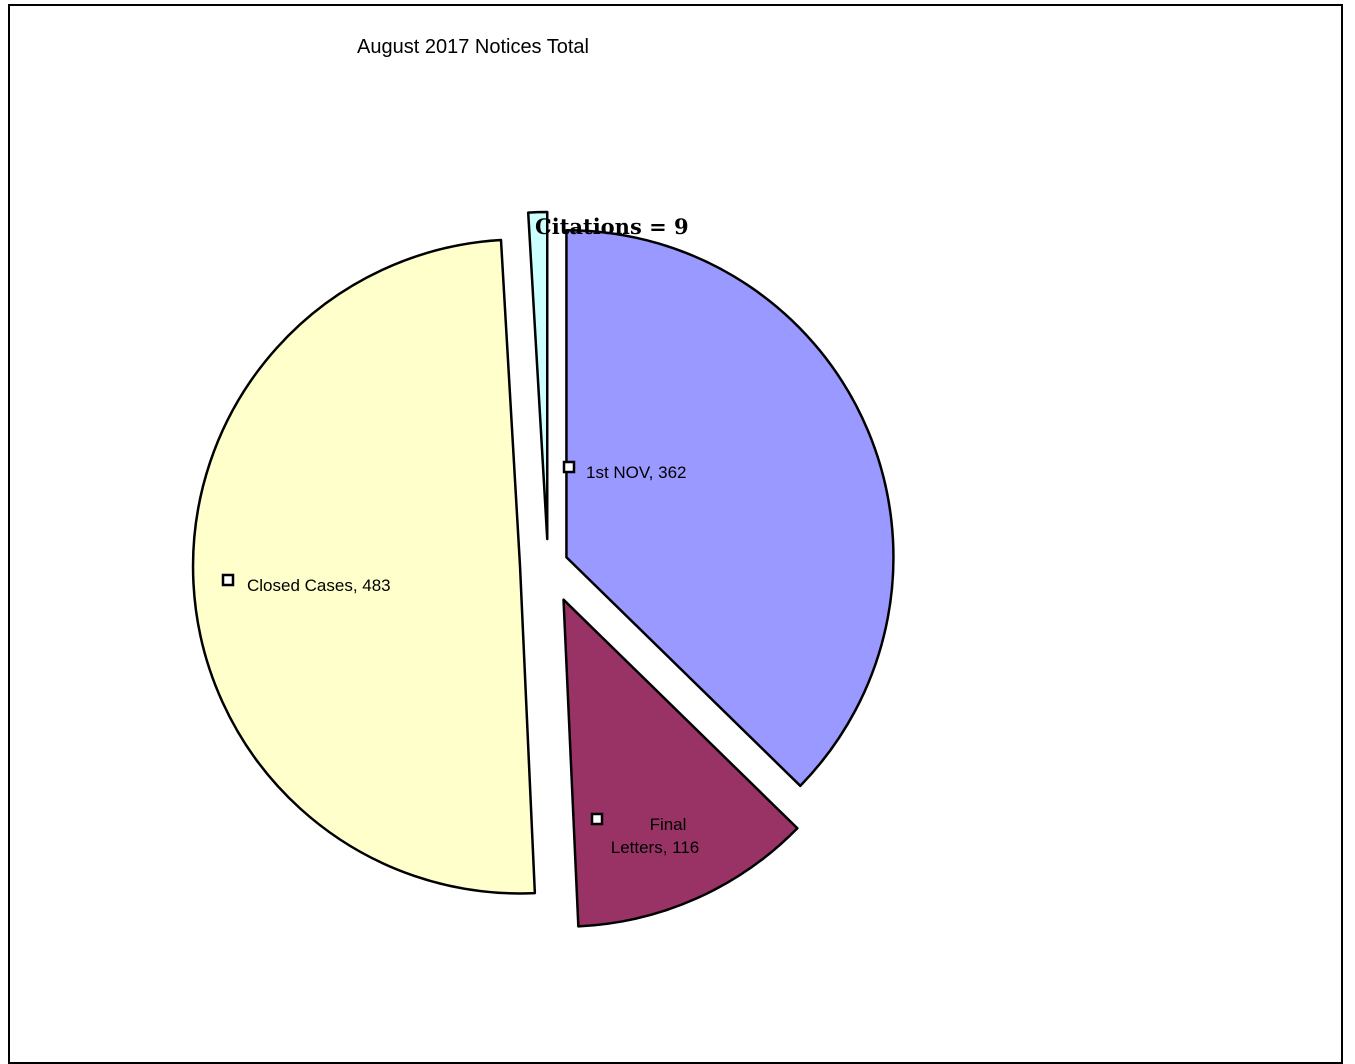 This screenshot has height=1064, width=1355. What do you see at coordinates (473, 47) in the screenshot?
I see `chart-title: August 2017 Notices Total` at bounding box center [473, 47].